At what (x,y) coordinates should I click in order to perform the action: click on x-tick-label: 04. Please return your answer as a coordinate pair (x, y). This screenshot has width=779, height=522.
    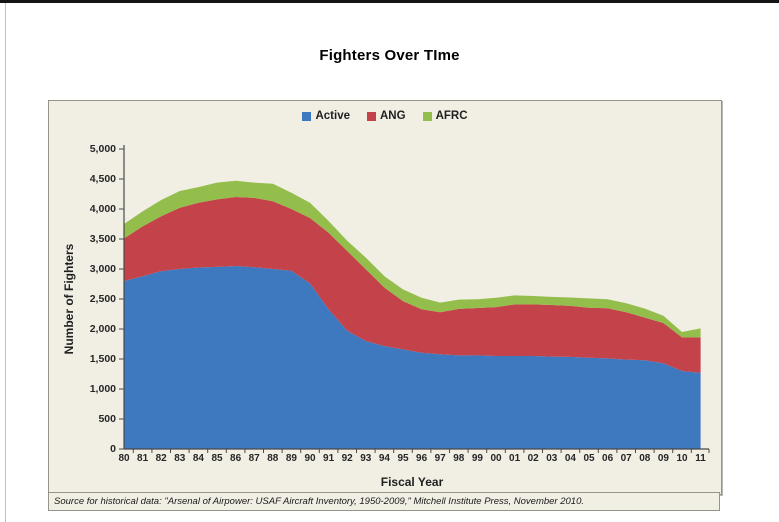
    Looking at the image, I should click on (570, 458).